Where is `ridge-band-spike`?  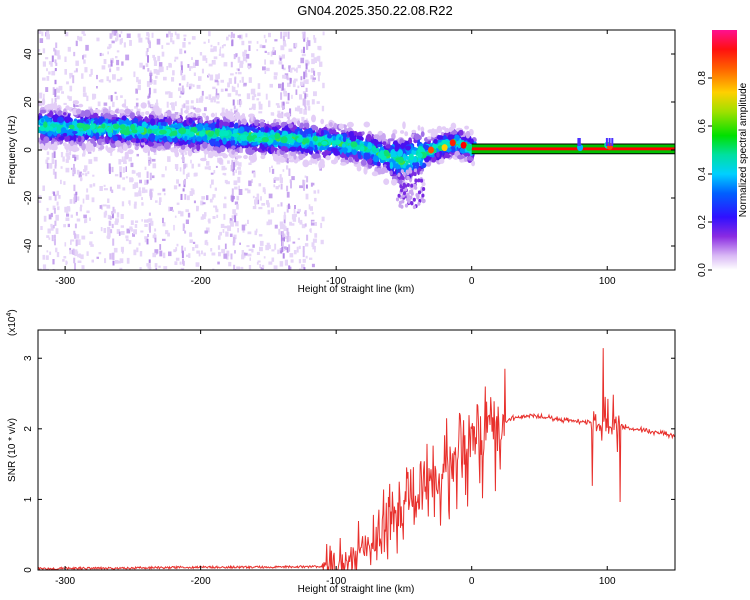
ridge-band-spike is located at coordinates (606, 142).